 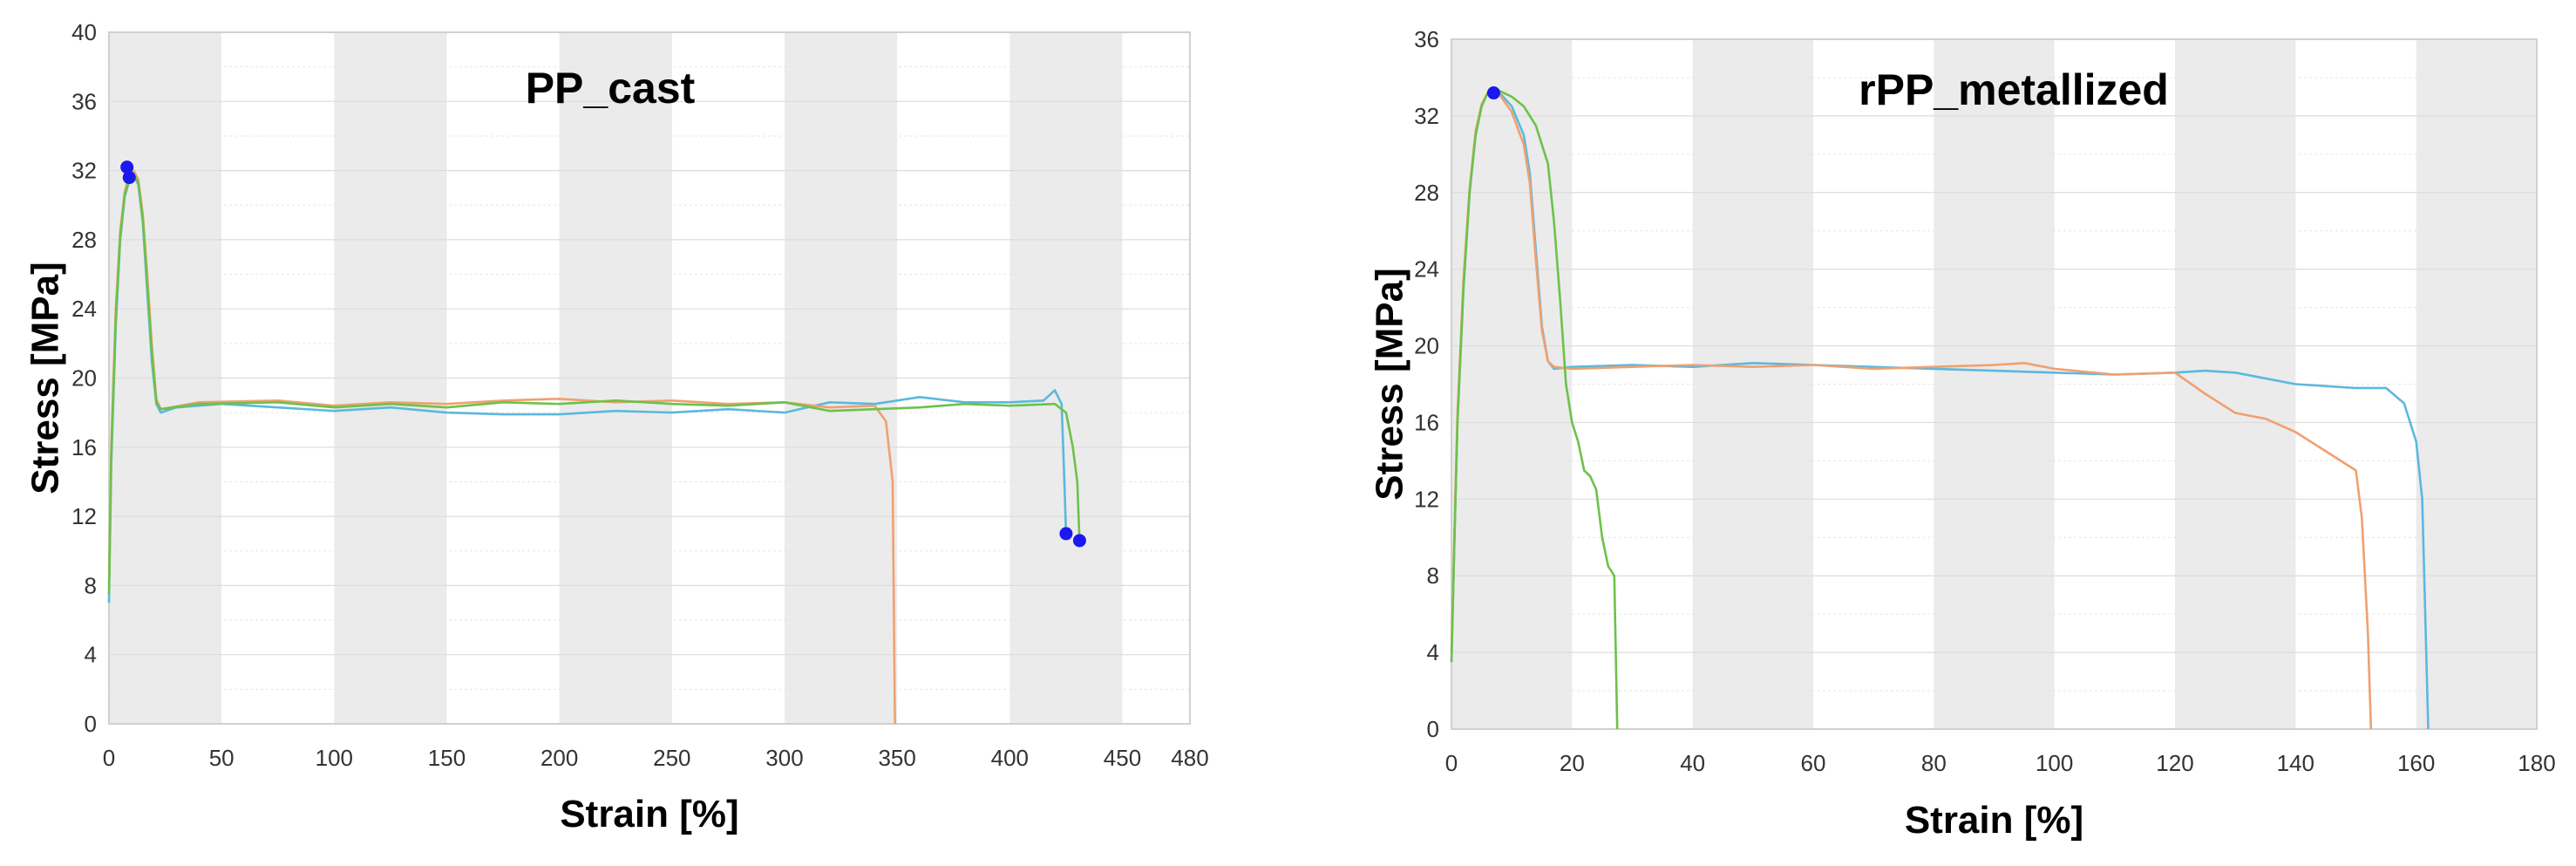 What do you see at coordinates (2295, 763) in the screenshot?
I see `x-tick-label: 140` at bounding box center [2295, 763].